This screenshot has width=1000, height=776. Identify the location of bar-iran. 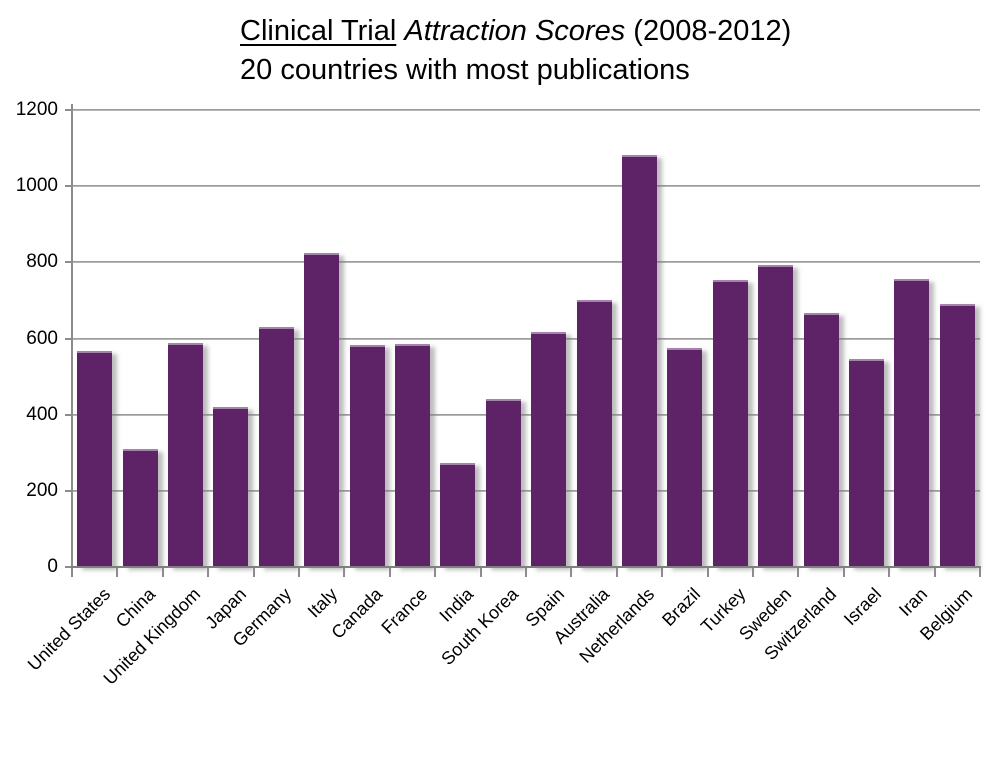
(912, 423).